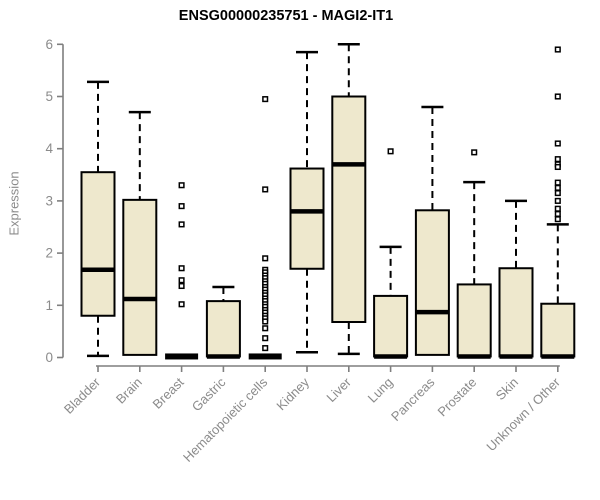 The width and height of the screenshot is (600, 500). What do you see at coordinates (140, 277) in the screenshot?
I see `box-brain` at bounding box center [140, 277].